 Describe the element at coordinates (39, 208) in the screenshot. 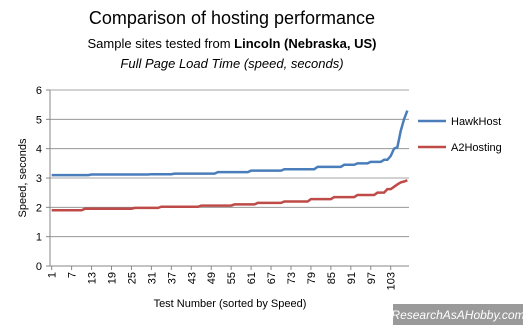

I see `y-tick-label: 2` at that location.